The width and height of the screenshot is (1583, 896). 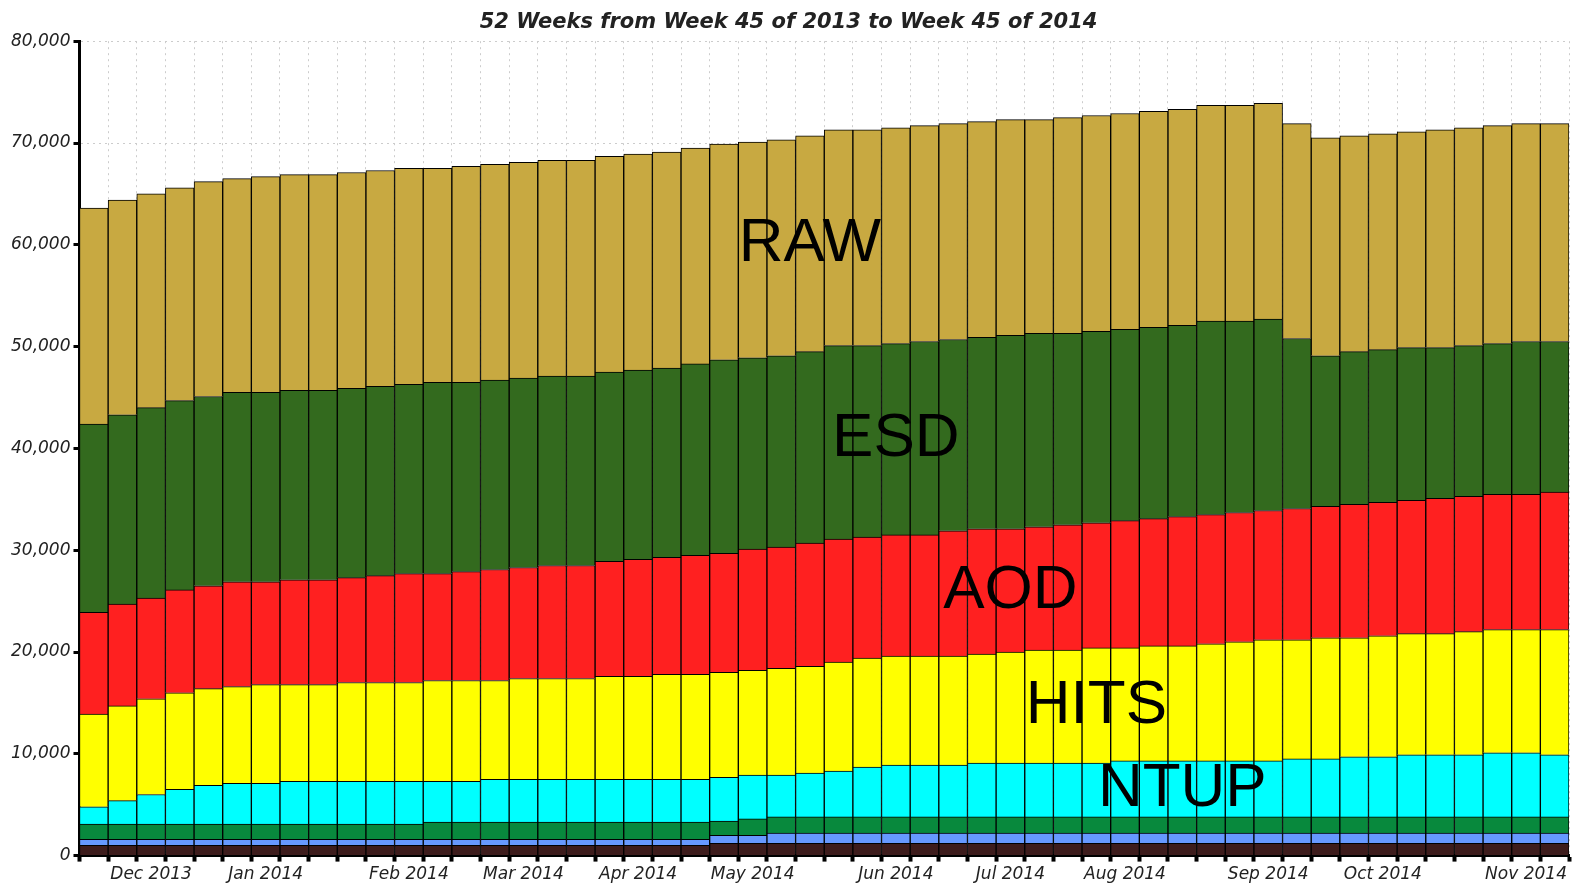 What do you see at coordinates (894, 873) in the screenshot?
I see `x-tick-label: Jun 2014` at bounding box center [894, 873].